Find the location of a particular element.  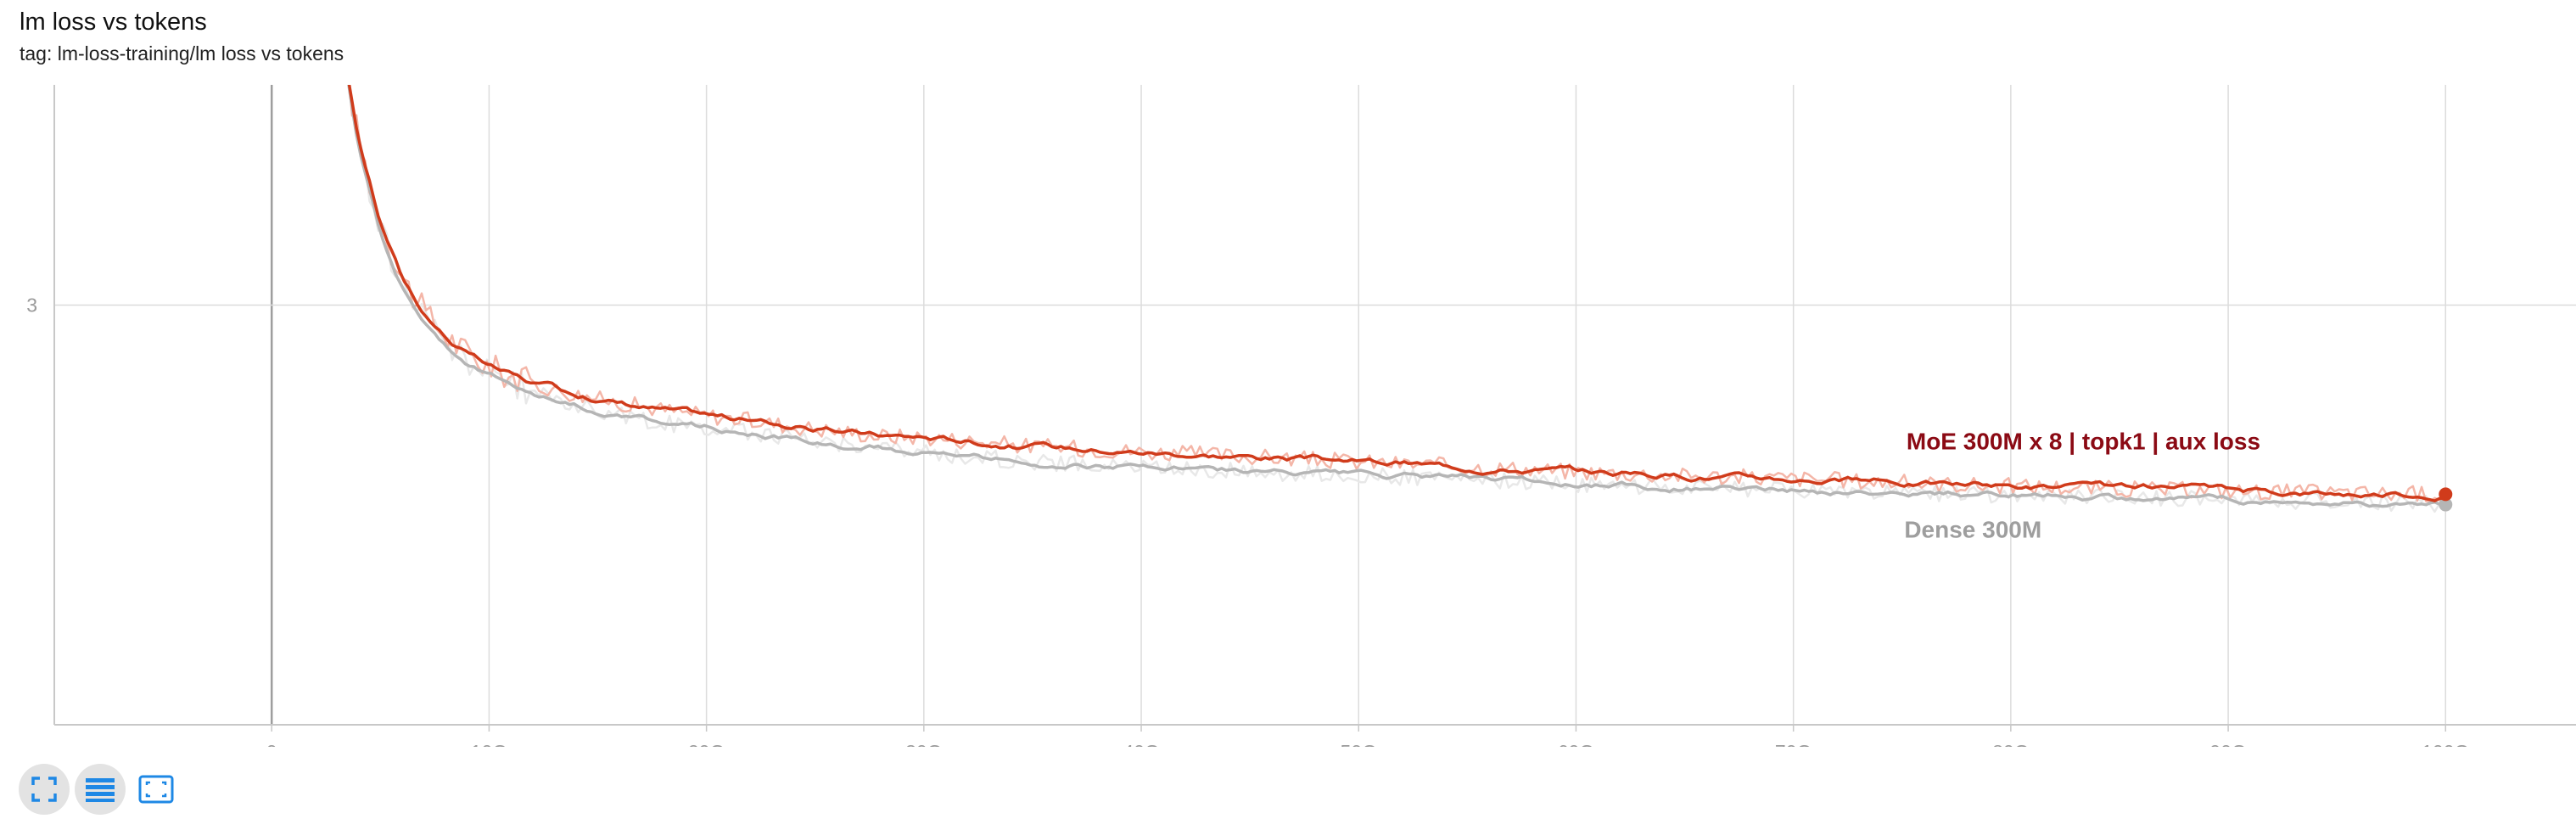

fit-domain-icon is located at coordinates (156, 789).